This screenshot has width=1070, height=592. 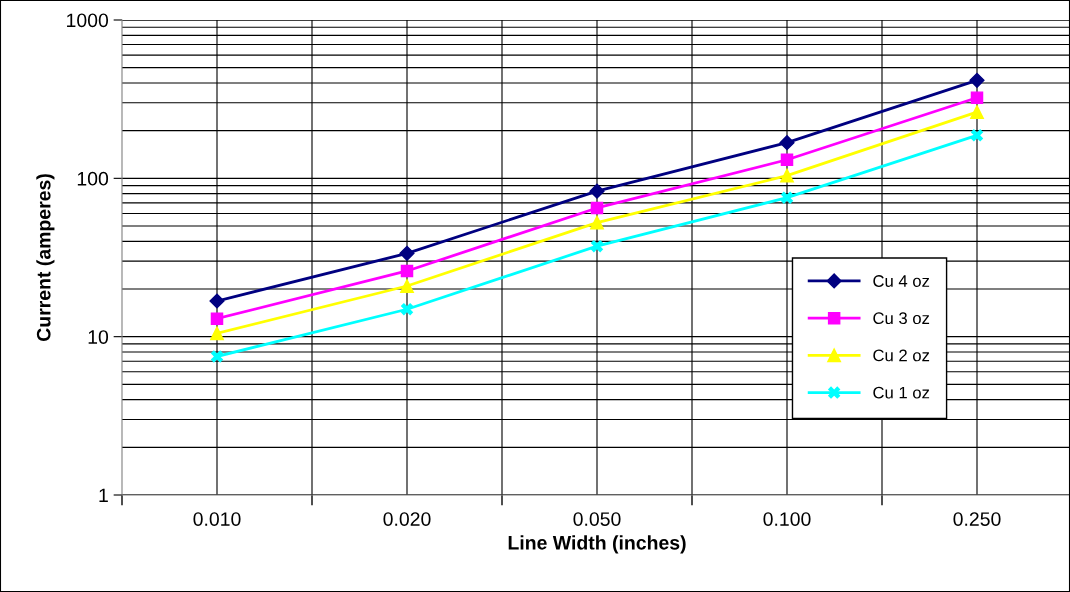 What do you see at coordinates (45, 257) in the screenshot?
I see `y-axis-title: Current (amperes)` at bounding box center [45, 257].